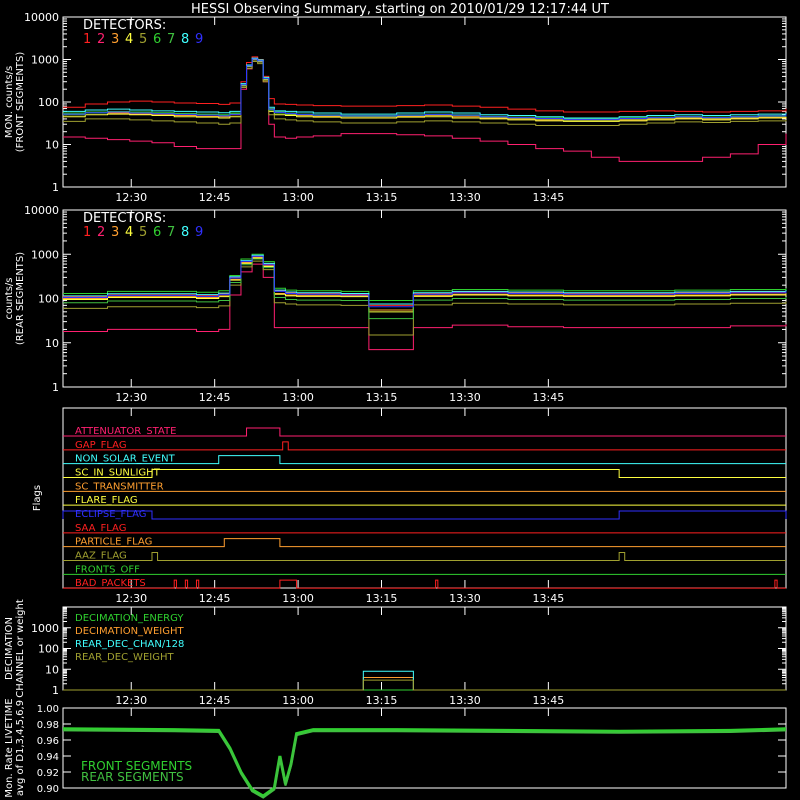 The height and width of the screenshot is (800, 800). What do you see at coordinates (465, 598) in the screenshot?
I see `flags-xtick-label: 13:30` at bounding box center [465, 598].